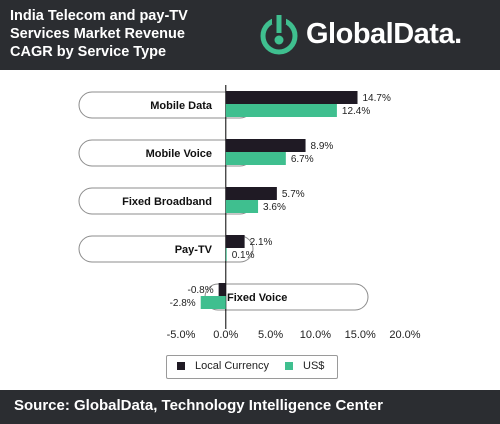  What do you see at coordinates (377, 98) in the screenshot?
I see `value-label: 14.7%` at bounding box center [377, 98].